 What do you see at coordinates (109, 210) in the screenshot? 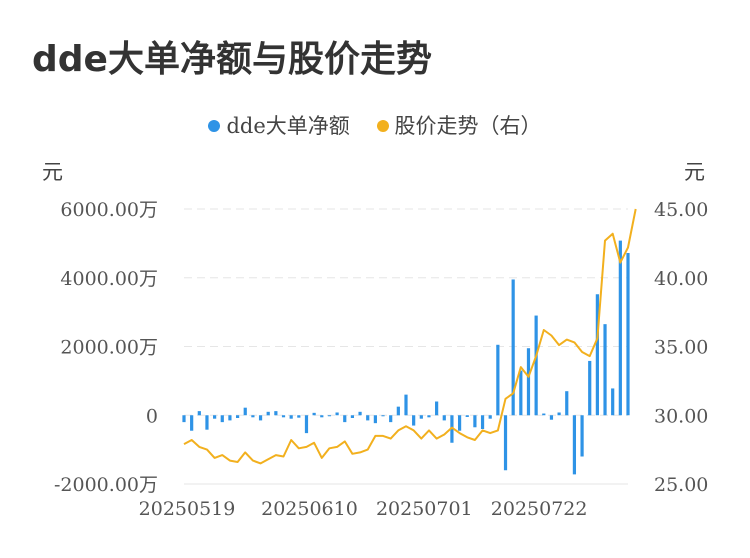
I see `y-left-tick-label: 6000.00万` at bounding box center [109, 210].